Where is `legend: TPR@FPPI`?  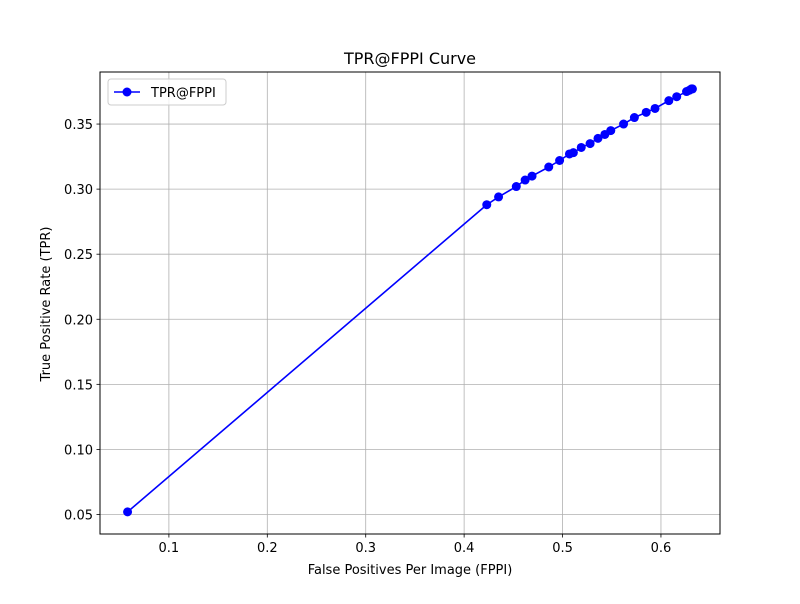
legend: TPR@FPPI is located at coordinates (167, 92).